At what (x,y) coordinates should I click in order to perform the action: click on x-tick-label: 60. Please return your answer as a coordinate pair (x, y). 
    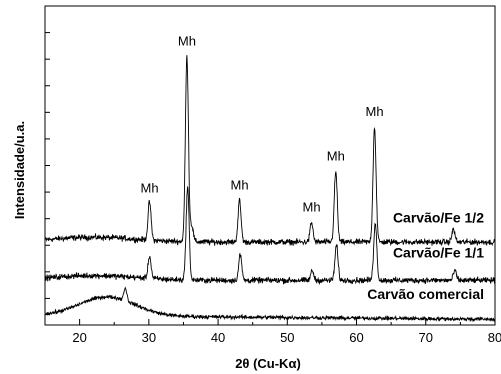
    Looking at the image, I should click on (356, 337).